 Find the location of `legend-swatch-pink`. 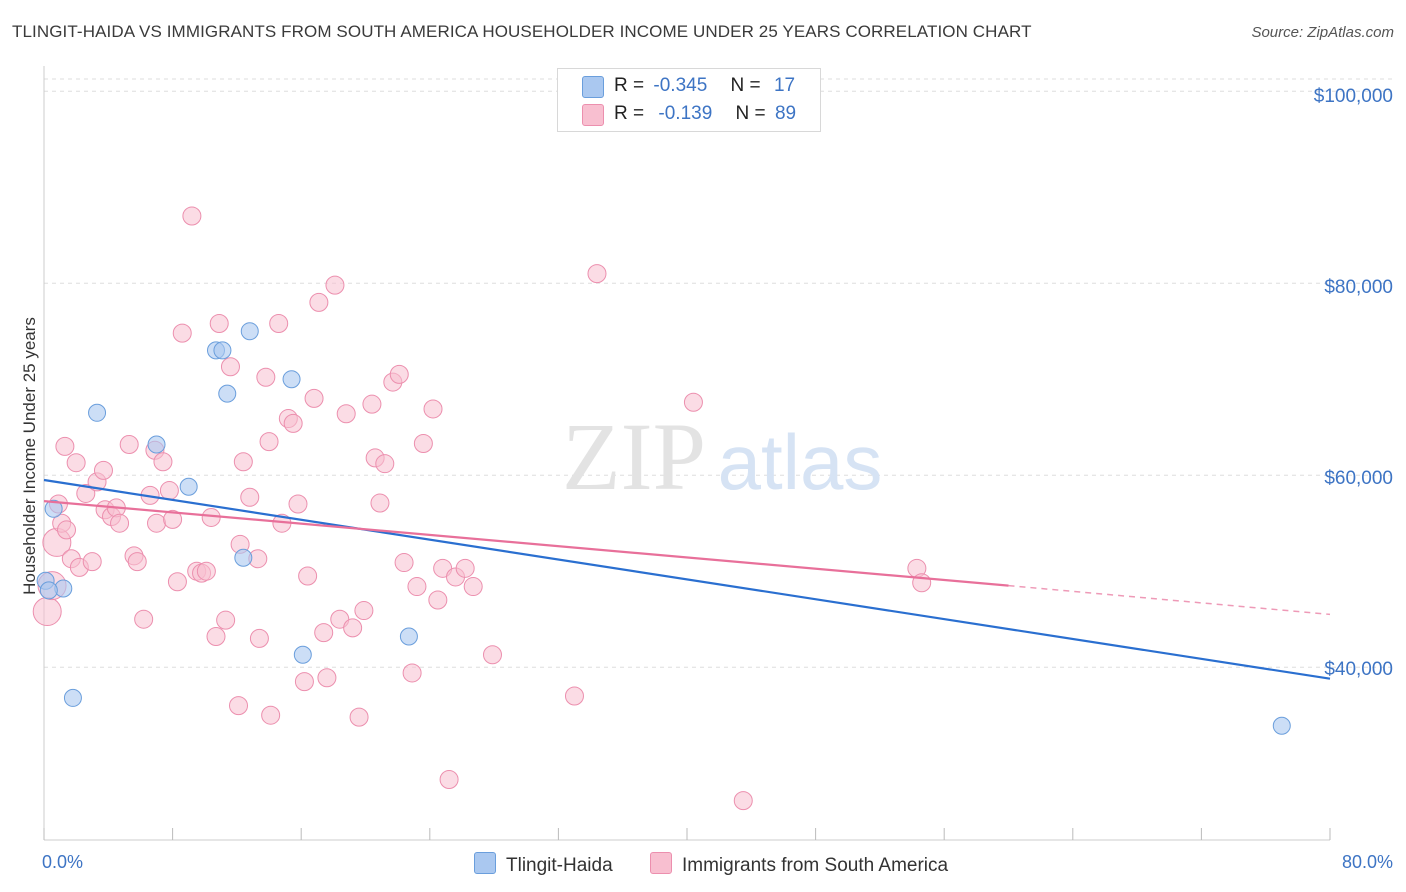

legend-swatch-pink is located at coordinates (661, 863).